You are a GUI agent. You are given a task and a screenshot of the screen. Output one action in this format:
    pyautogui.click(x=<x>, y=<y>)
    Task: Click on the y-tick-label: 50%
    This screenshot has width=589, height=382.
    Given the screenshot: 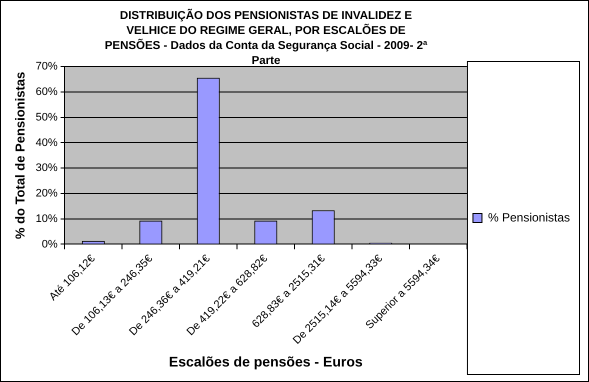 What is the action you would take?
    pyautogui.click(x=47, y=117)
    